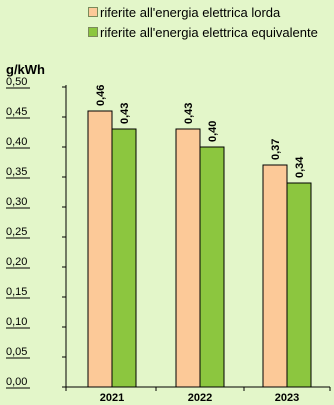 This screenshot has height=405, width=334. What do you see at coordinates (190, 12) in the screenshot?
I see `legend-label-lorda: riferite all'energia elettrica lorda` at bounding box center [190, 12].